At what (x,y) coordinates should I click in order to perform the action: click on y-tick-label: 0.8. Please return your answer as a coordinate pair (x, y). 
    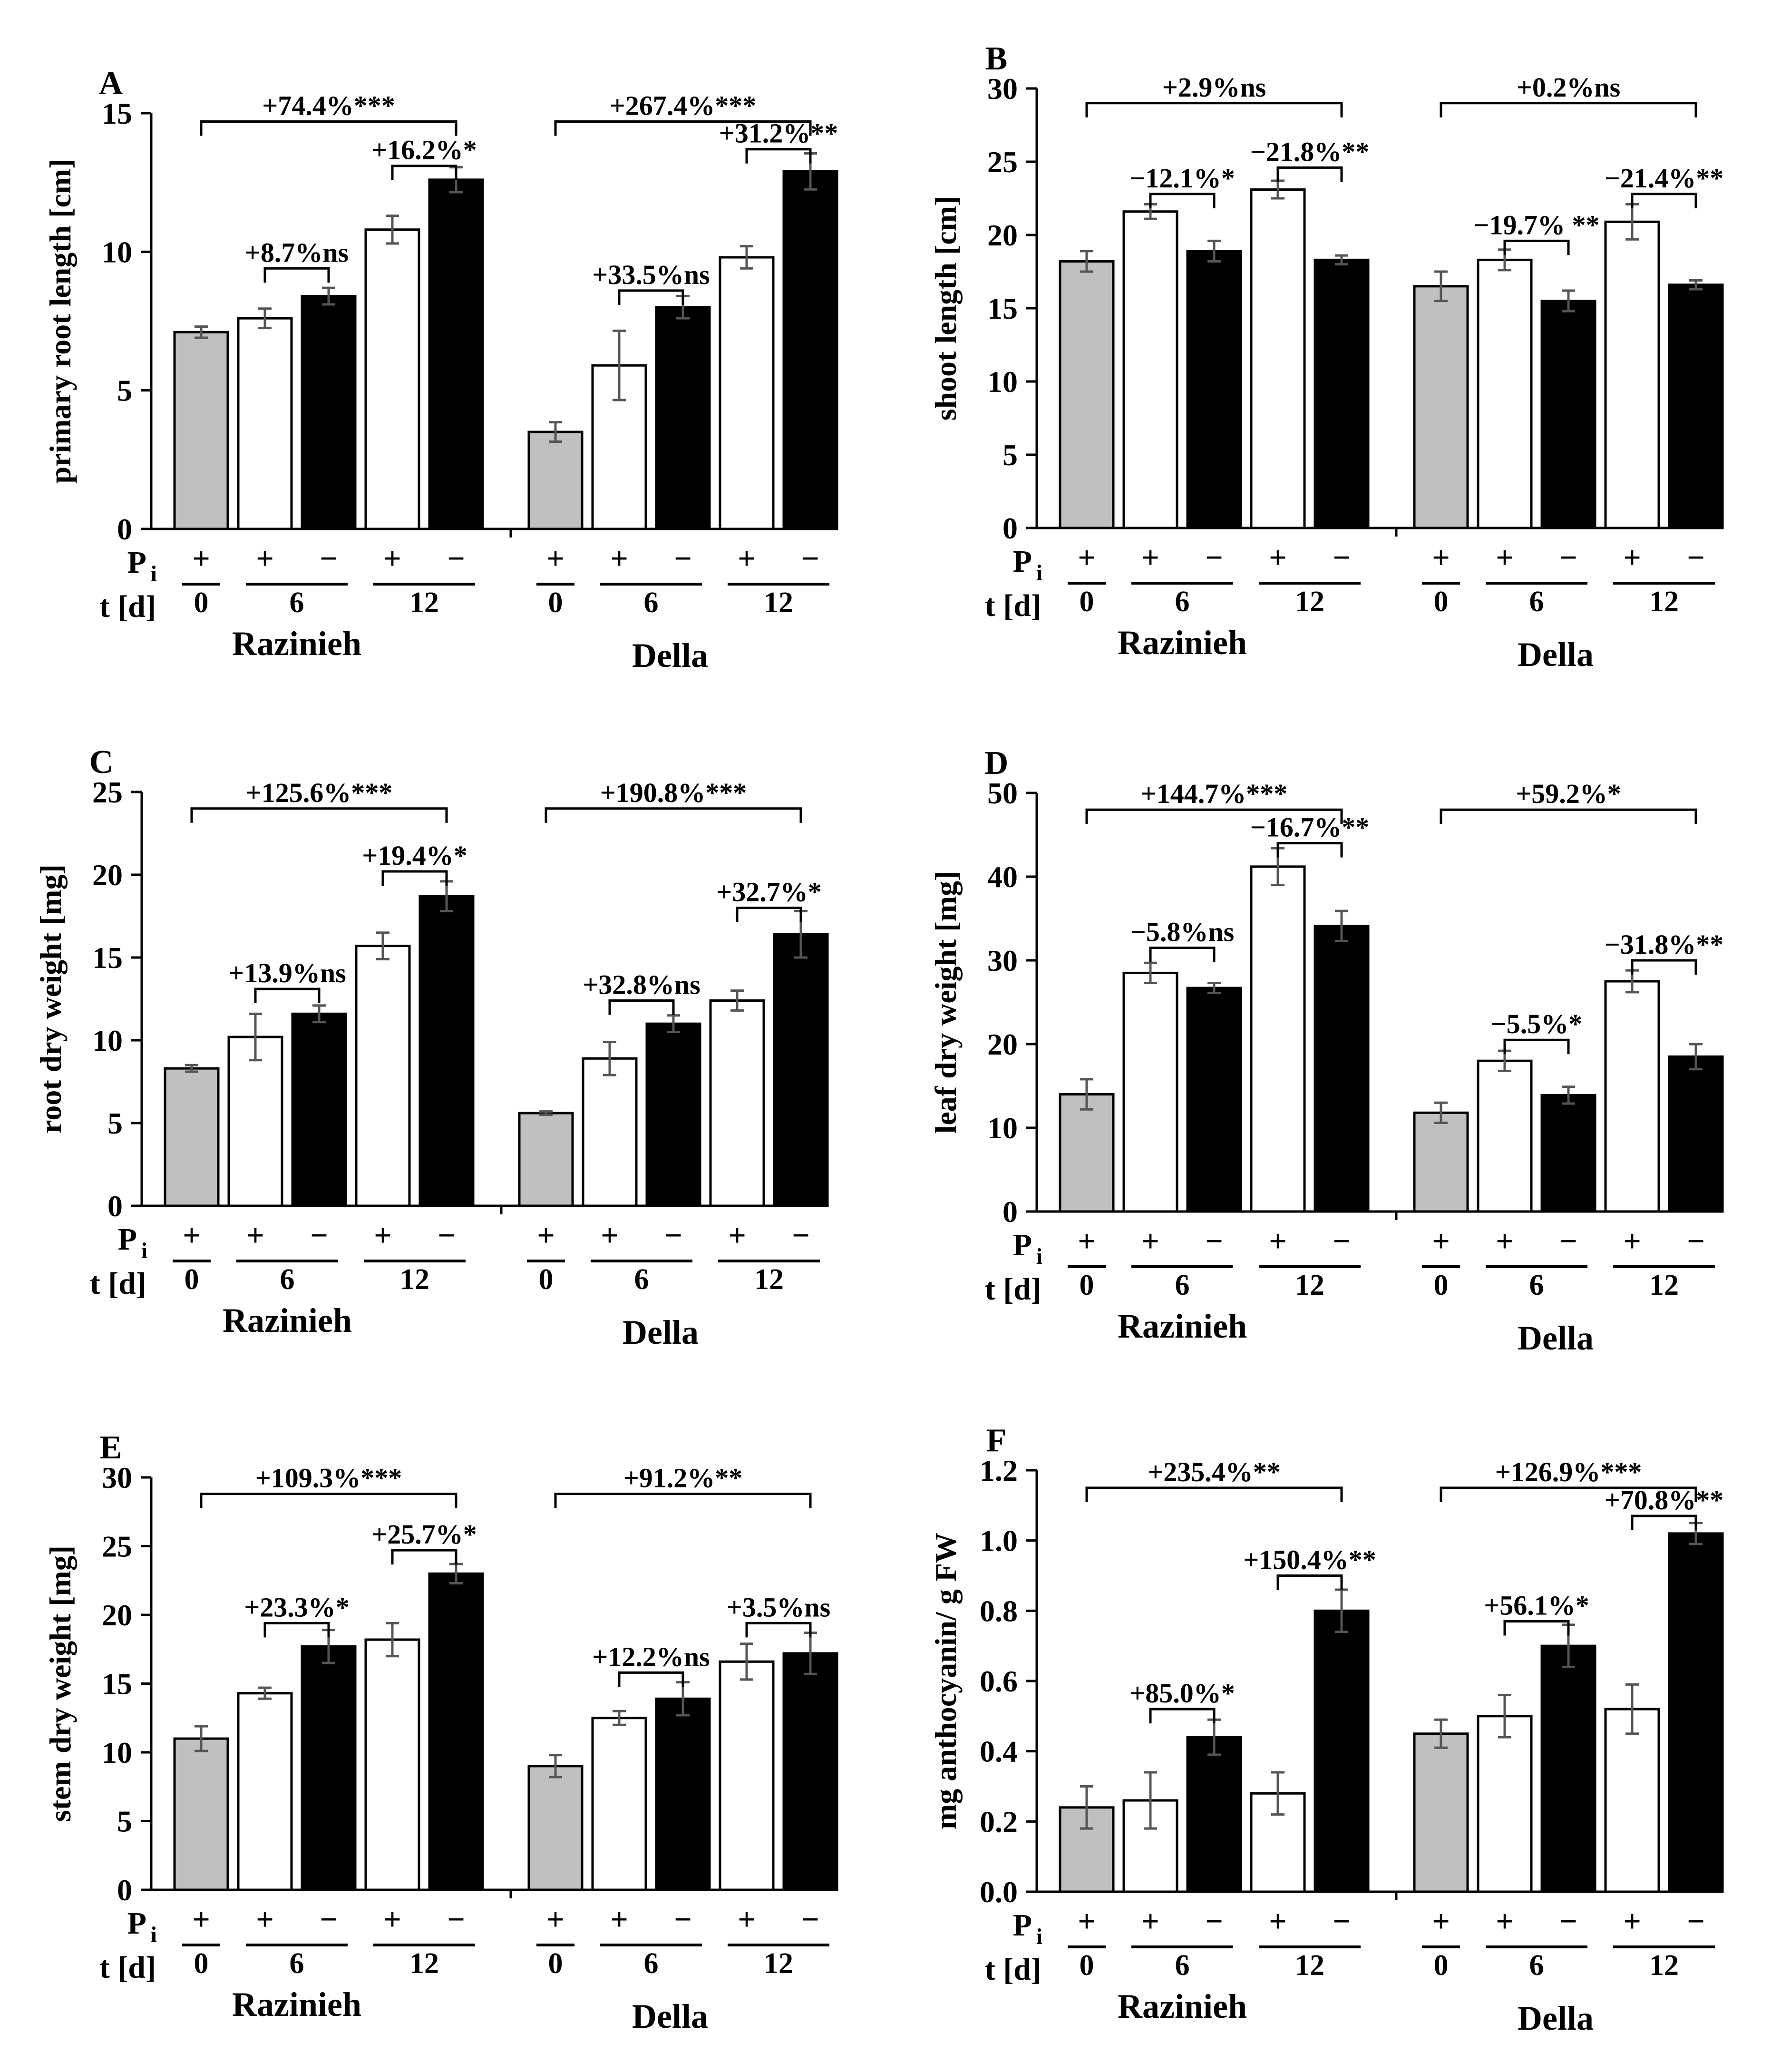
    Looking at the image, I should click on (999, 1611).